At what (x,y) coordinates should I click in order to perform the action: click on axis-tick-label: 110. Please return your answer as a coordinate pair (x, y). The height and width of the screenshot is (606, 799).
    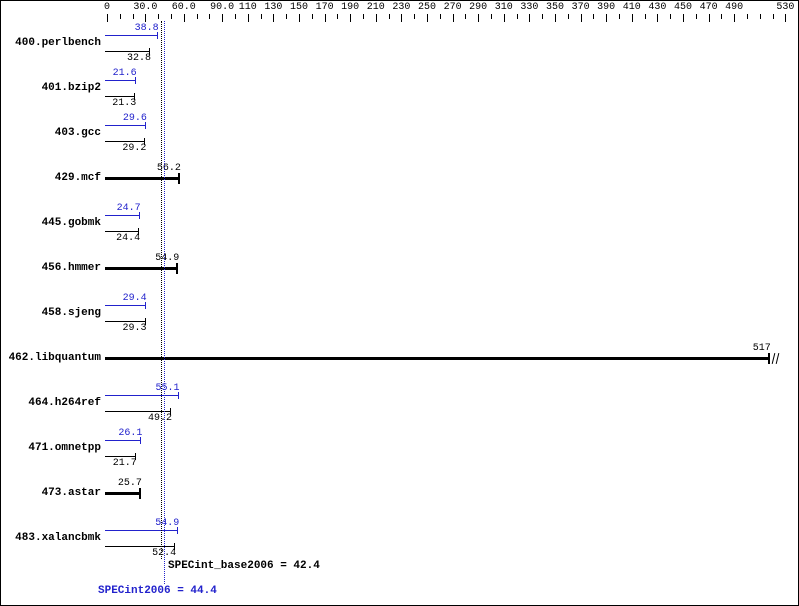
    Looking at the image, I should click on (247, 7).